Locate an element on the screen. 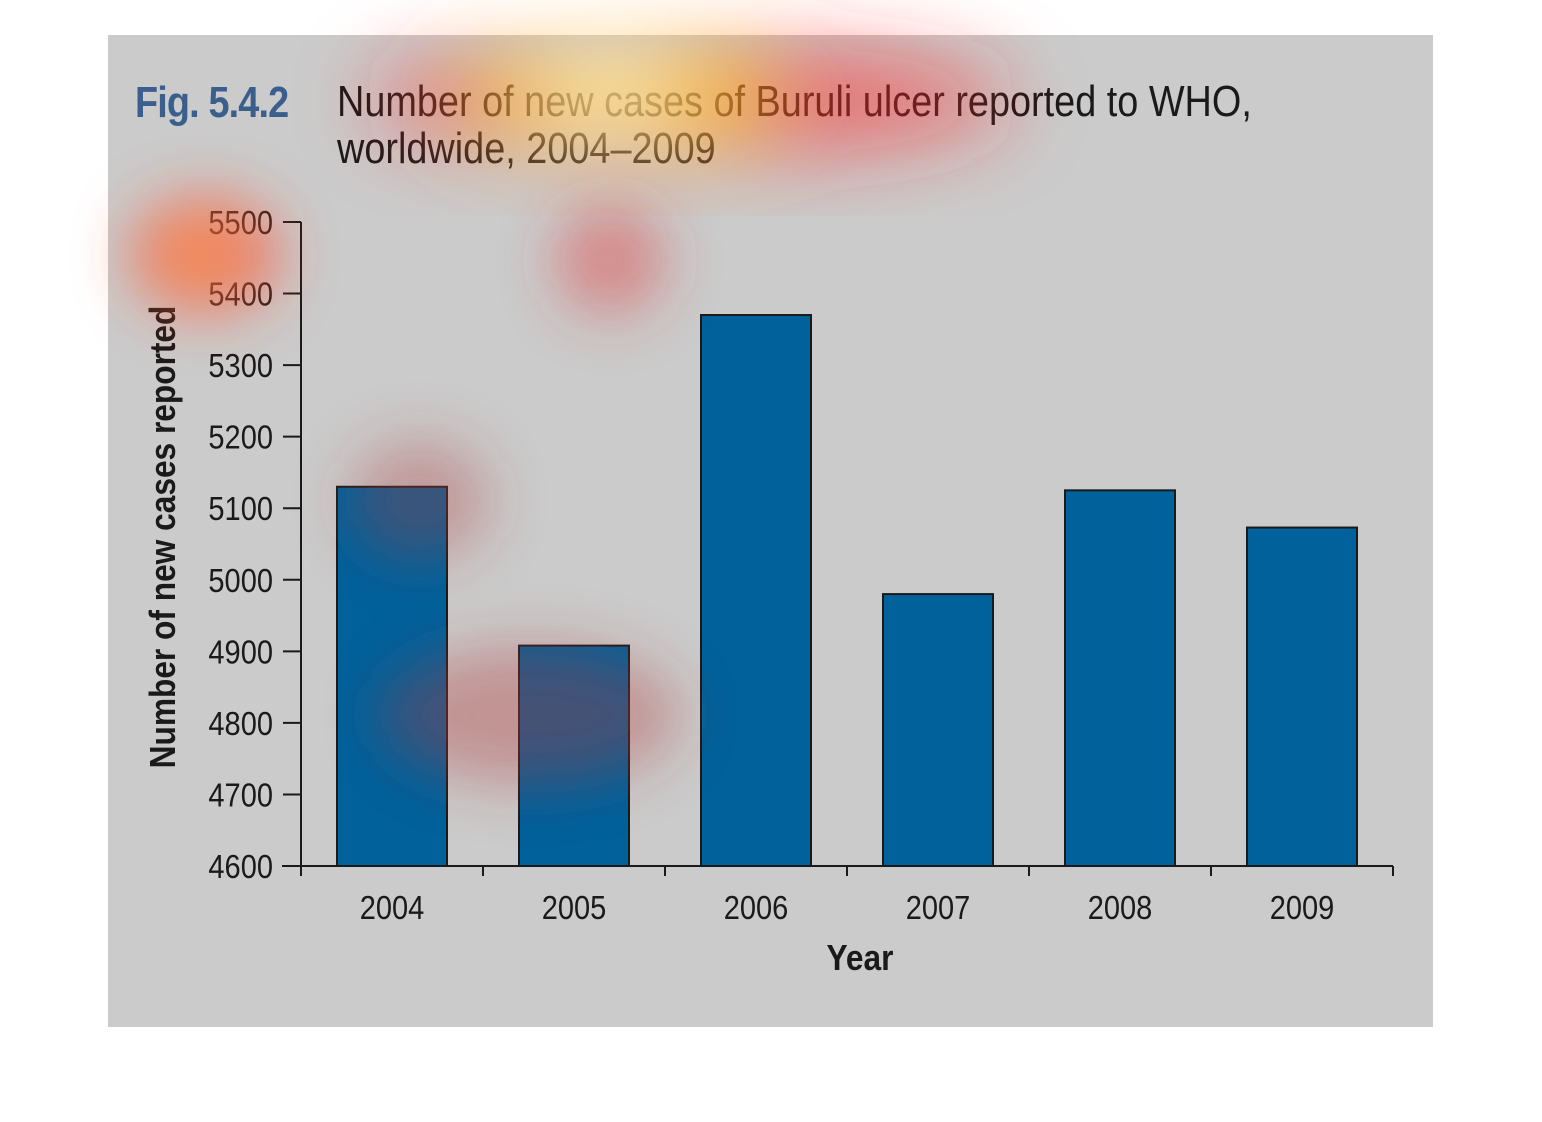 This screenshot has width=1542, height=1122. x-tick-label-2009: 2009 is located at coordinates (1302, 907).